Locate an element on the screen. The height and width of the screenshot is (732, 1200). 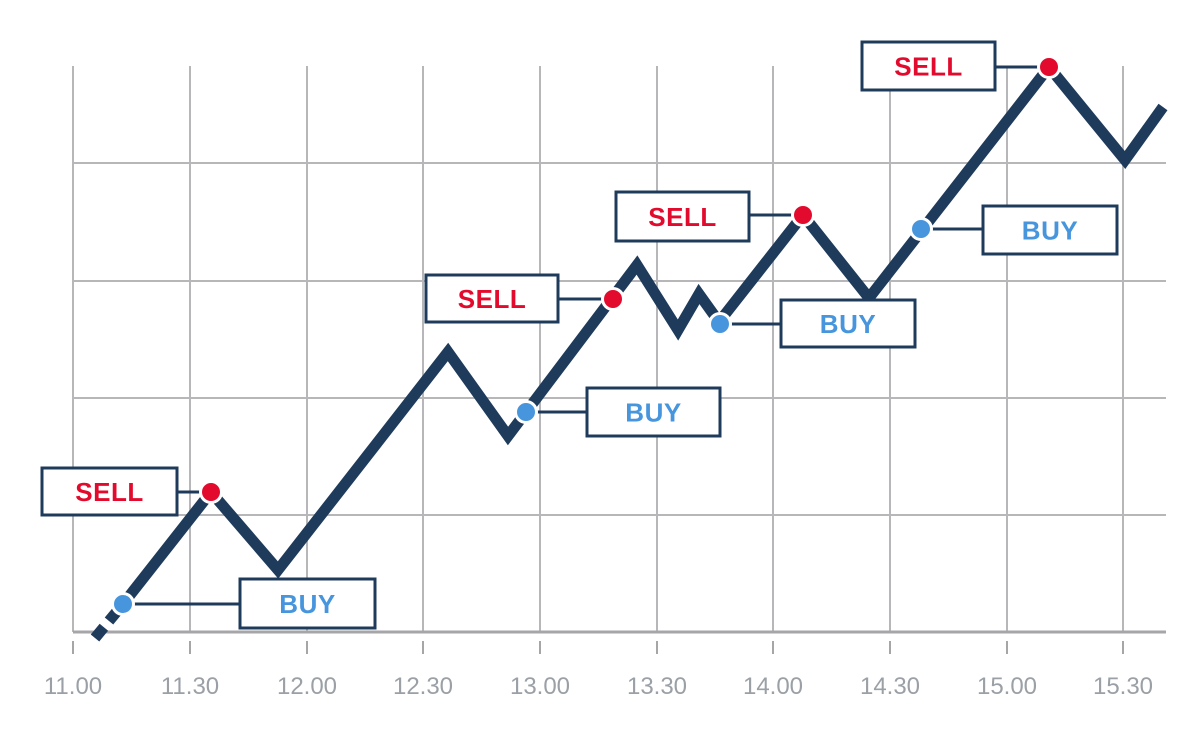
x-axis-tick-label: 11.30 is located at coordinates (190, 686).